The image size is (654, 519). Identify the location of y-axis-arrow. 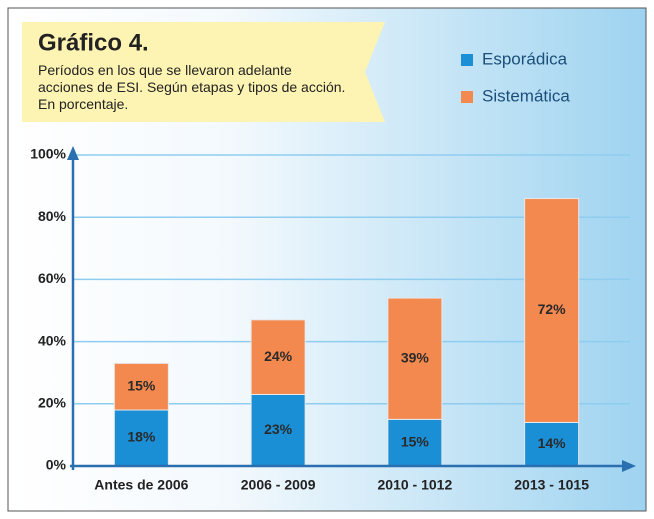
(73, 153).